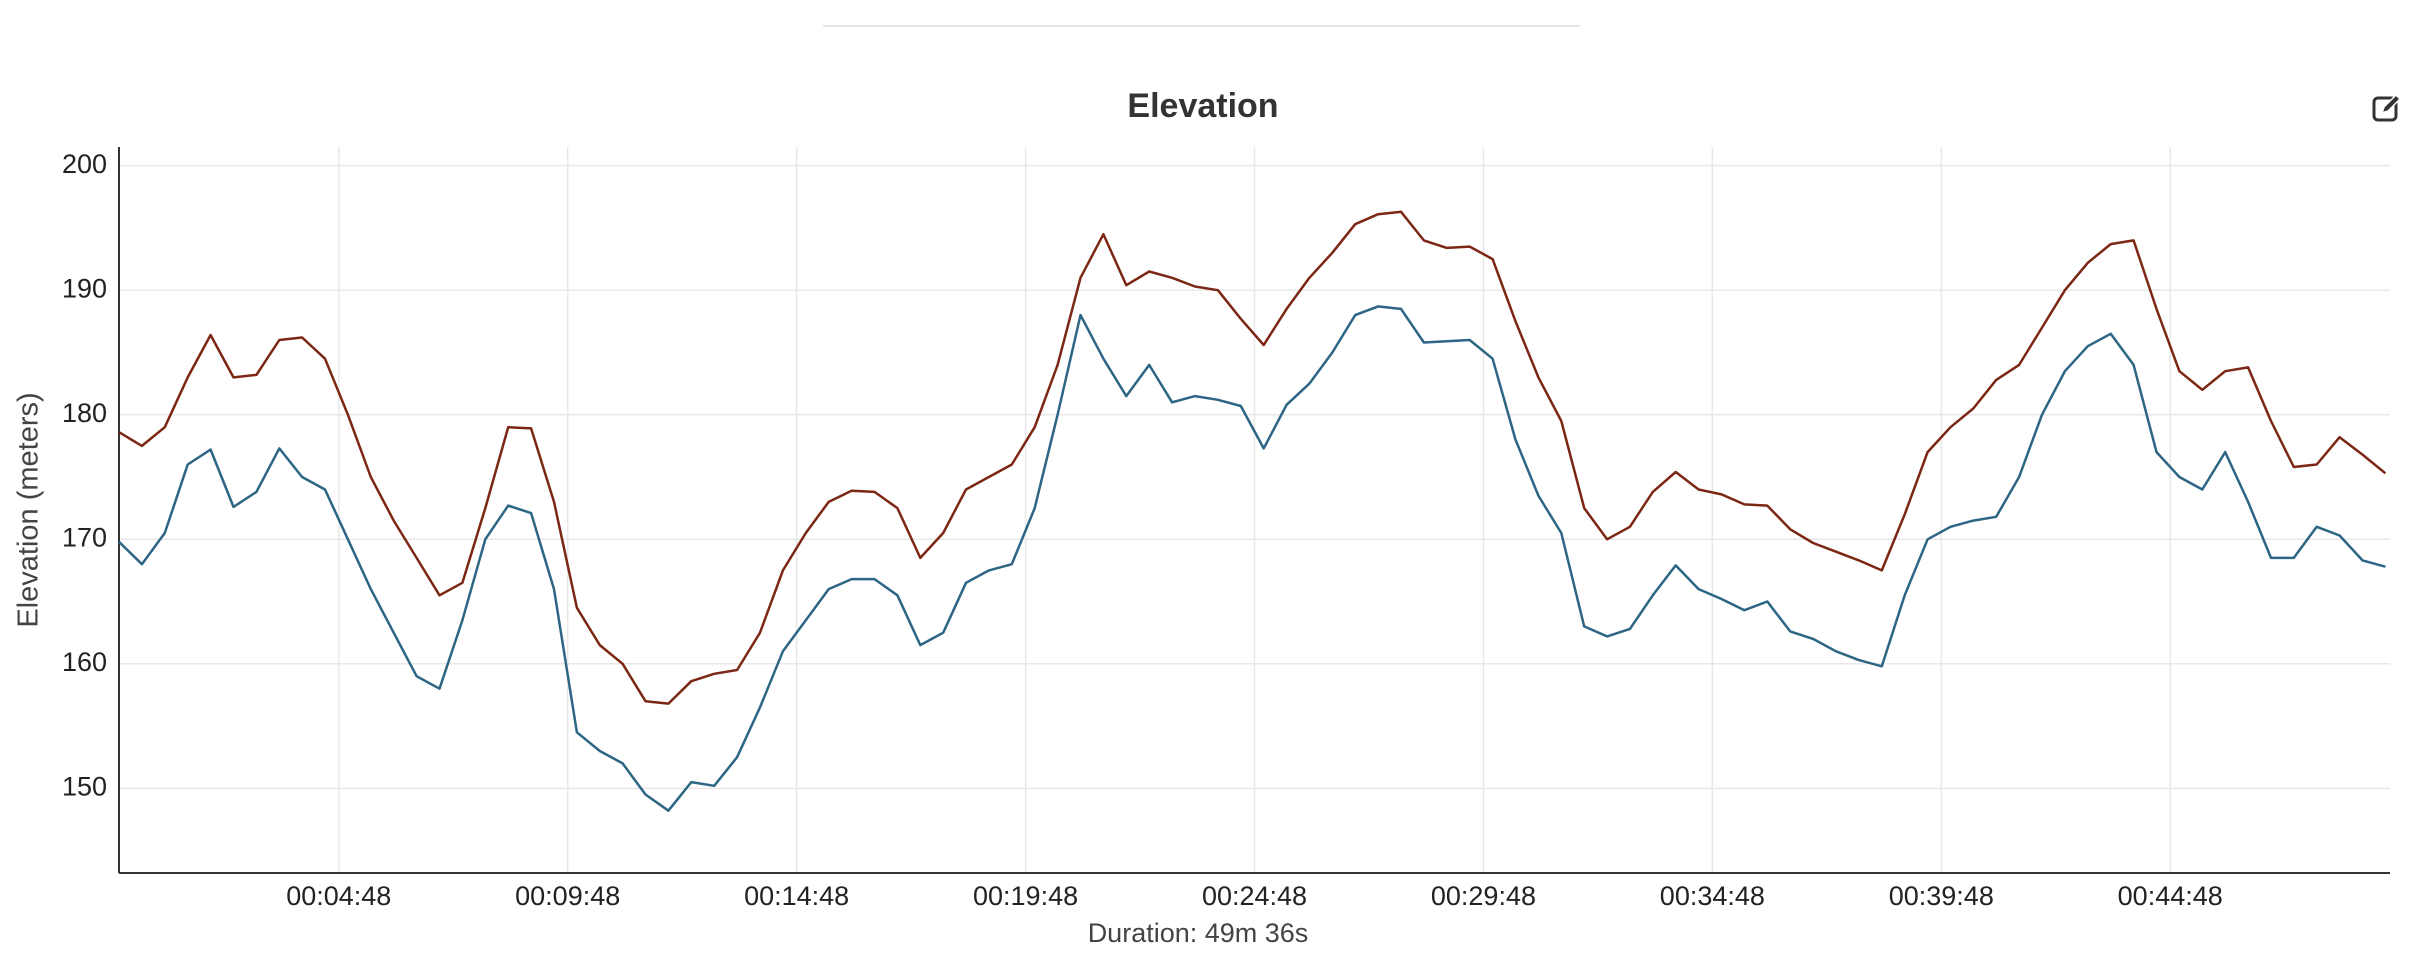 Image resolution: width=2422 pixels, height=979 pixels. What do you see at coordinates (84, 662) in the screenshot?
I see `y-tick-label: 160` at bounding box center [84, 662].